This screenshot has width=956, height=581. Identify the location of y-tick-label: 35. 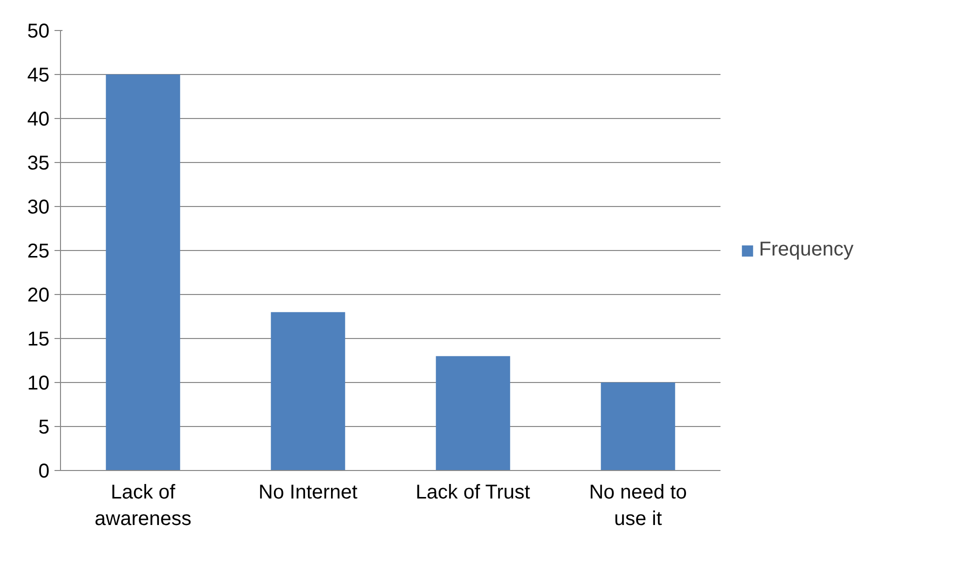
(38, 163).